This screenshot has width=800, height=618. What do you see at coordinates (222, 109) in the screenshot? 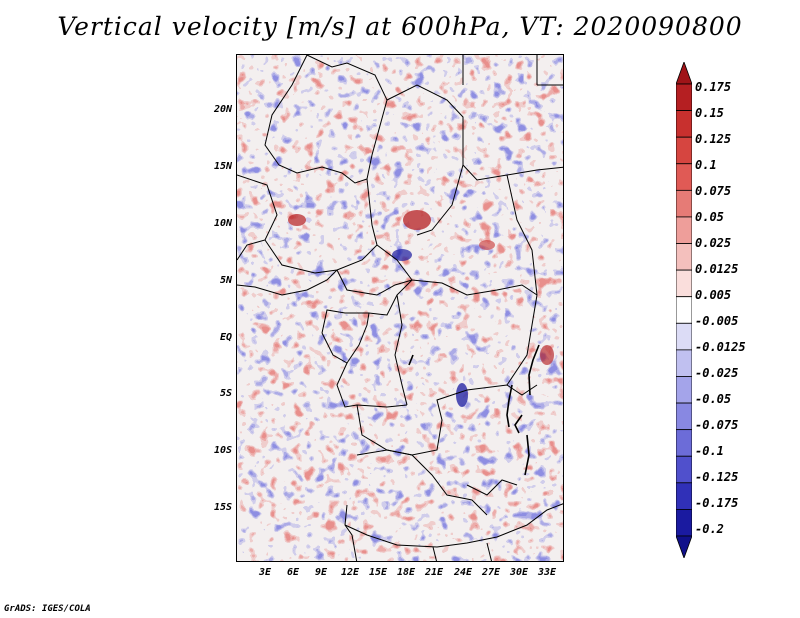
I see `lat-tick-label: 20N` at bounding box center [222, 109].